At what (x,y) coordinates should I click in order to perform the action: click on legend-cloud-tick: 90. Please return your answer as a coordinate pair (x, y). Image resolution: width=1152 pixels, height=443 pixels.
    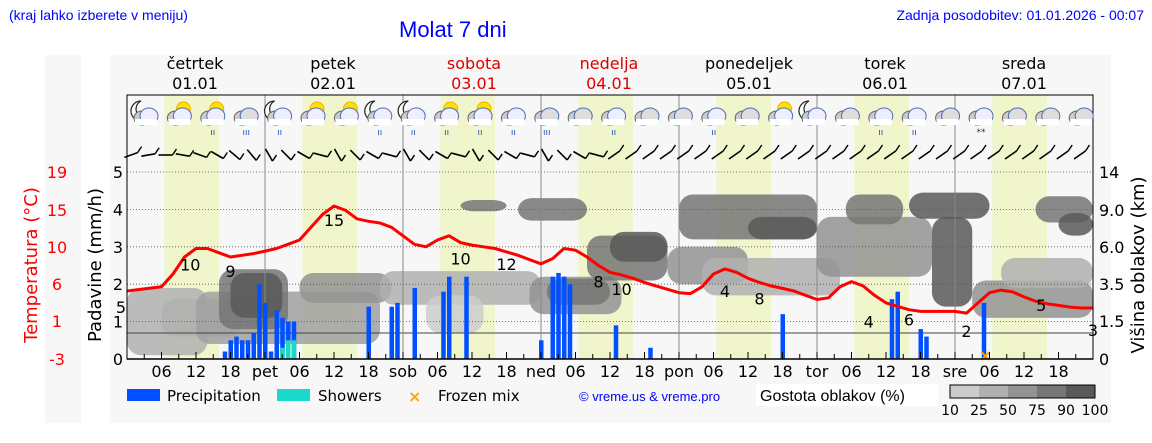
    Looking at the image, I should click on (1066, 411).